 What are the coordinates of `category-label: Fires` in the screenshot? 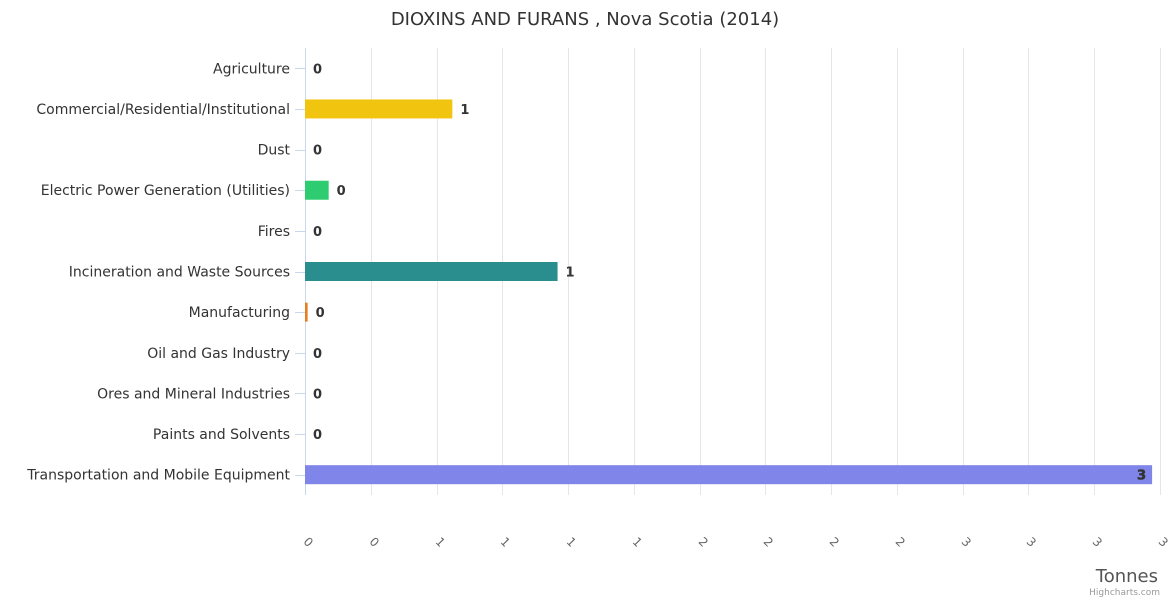 It's located at (274, 232).